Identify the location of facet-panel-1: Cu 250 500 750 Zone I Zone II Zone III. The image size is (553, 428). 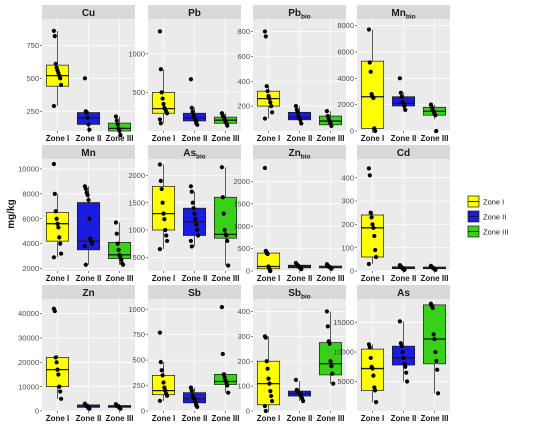
(80, 74).